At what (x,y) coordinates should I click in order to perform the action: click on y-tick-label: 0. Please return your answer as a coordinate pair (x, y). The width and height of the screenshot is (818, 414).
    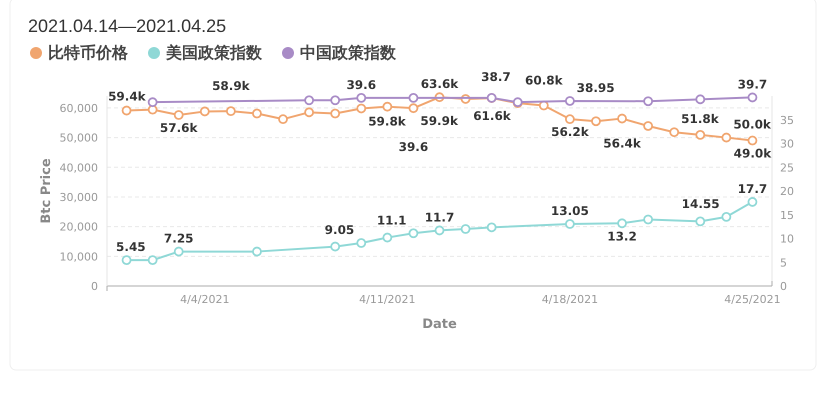
    Looking at the image, I should click on (94, 286).